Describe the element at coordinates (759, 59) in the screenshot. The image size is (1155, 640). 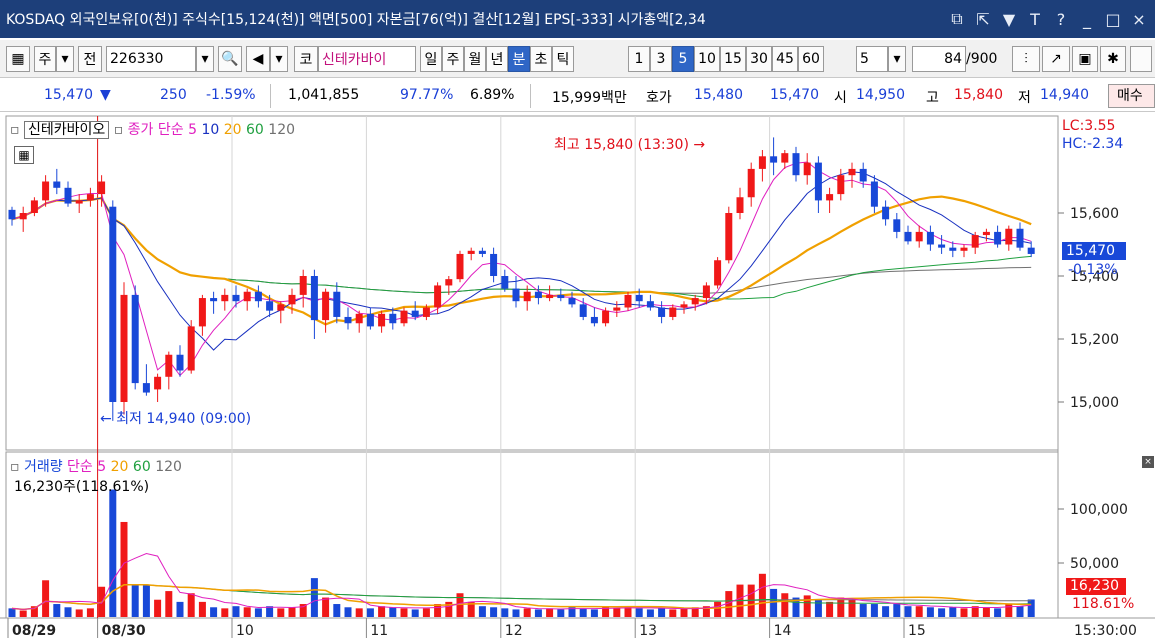
I see `interval-button-30: 30` at that location.